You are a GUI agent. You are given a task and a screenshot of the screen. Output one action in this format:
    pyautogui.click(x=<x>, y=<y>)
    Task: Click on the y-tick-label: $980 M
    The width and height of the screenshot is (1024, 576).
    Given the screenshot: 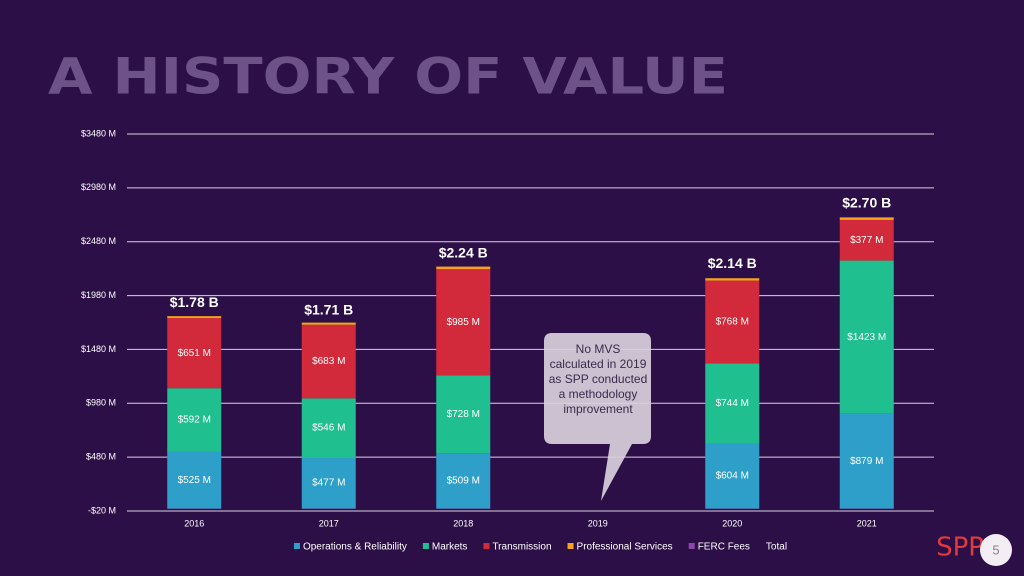 What is the action you would take?
    pyautogui.click(x=101, y=403)
    